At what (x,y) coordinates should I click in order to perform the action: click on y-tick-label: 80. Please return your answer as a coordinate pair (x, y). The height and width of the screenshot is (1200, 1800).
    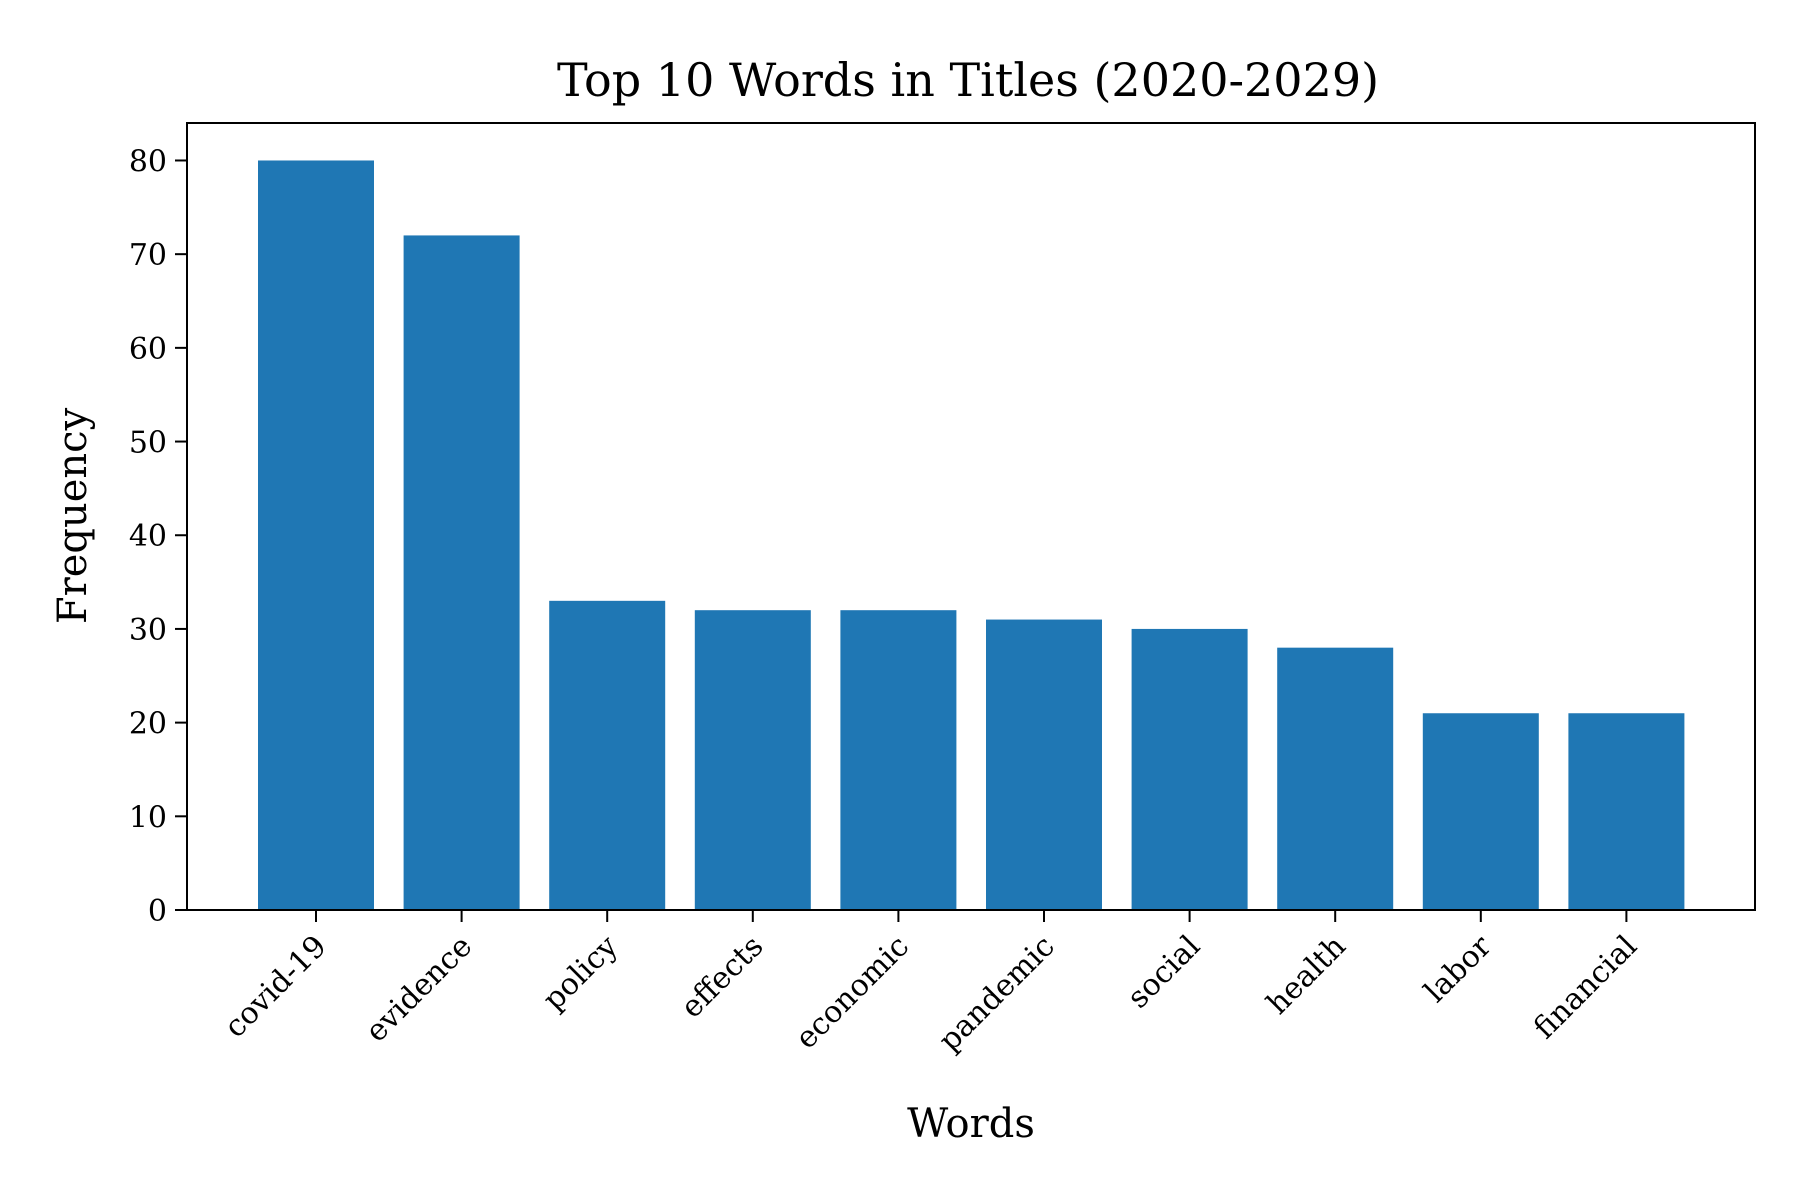
    Looking at the image, I should click on (148, 161).